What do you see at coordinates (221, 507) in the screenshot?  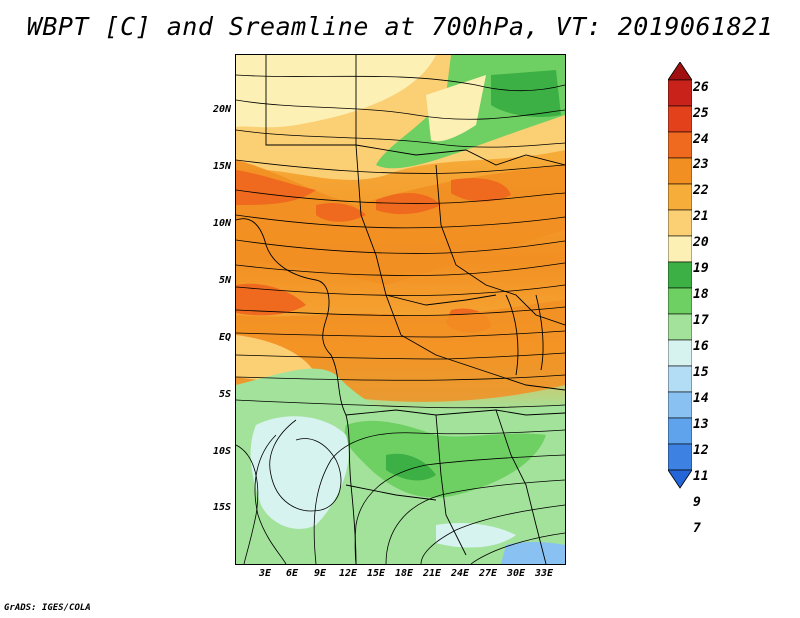 I see `lat-label: 15S` at bounding box center [221, 507].